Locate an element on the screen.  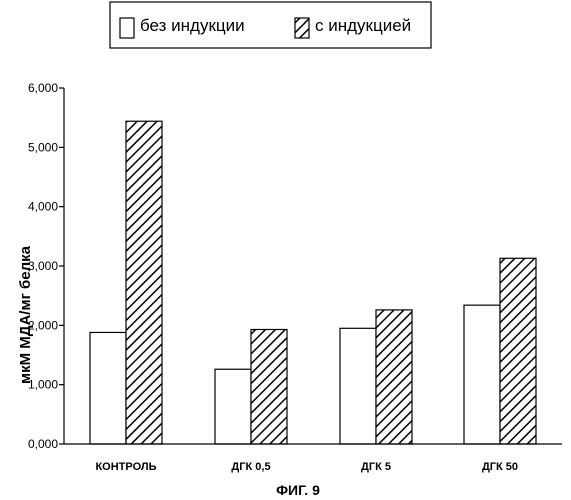
x-tick-label: ДГК 50 is located at coordinates (500, 467).